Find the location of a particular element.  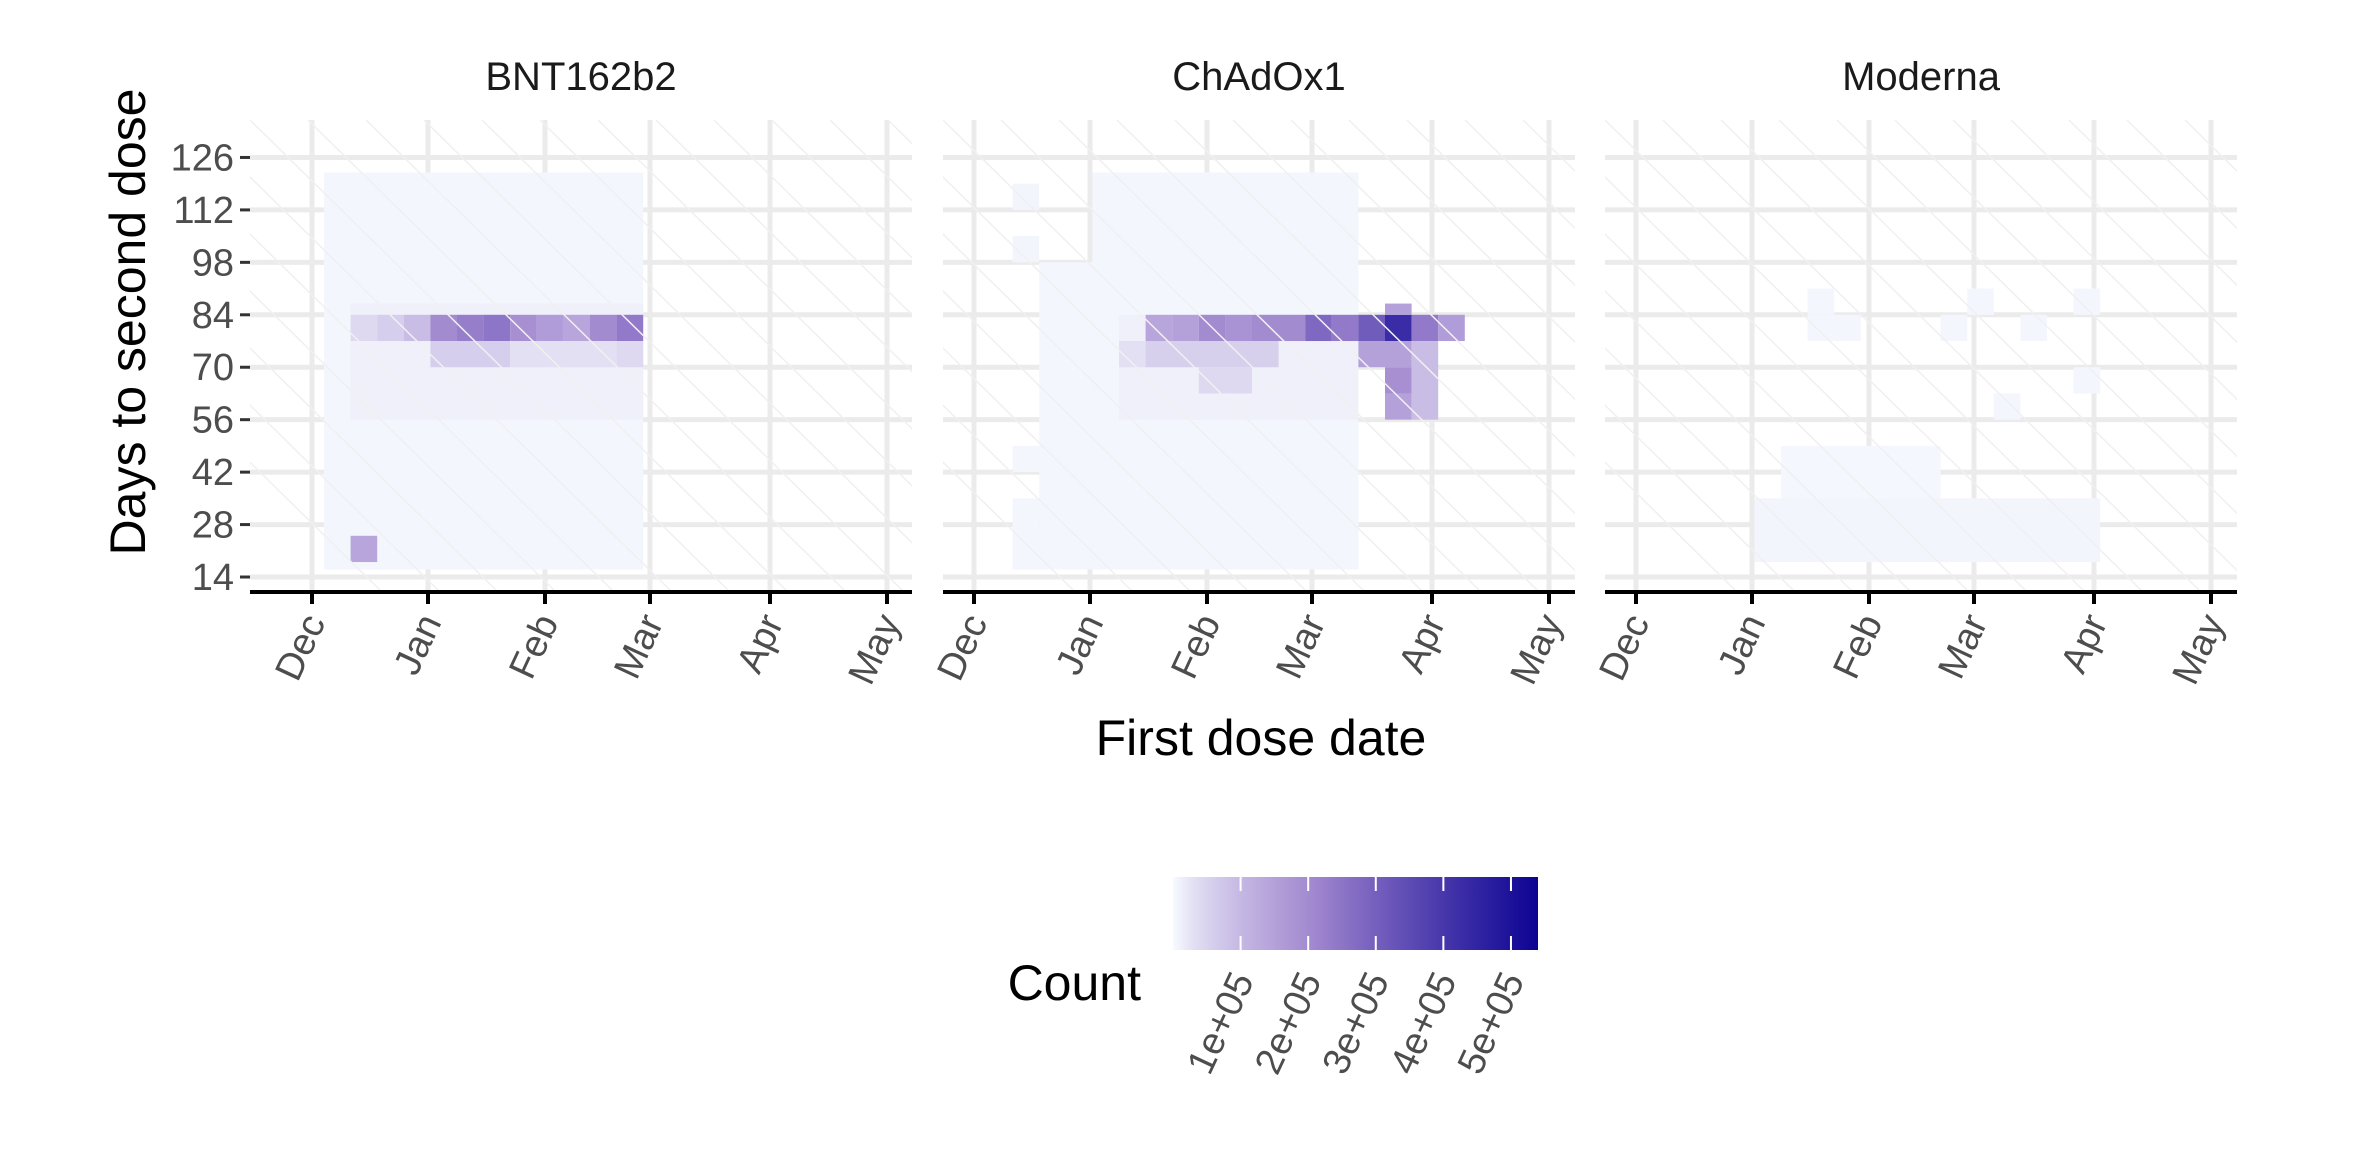

y-tick-label: 84 is located at coordinates (213, 316).